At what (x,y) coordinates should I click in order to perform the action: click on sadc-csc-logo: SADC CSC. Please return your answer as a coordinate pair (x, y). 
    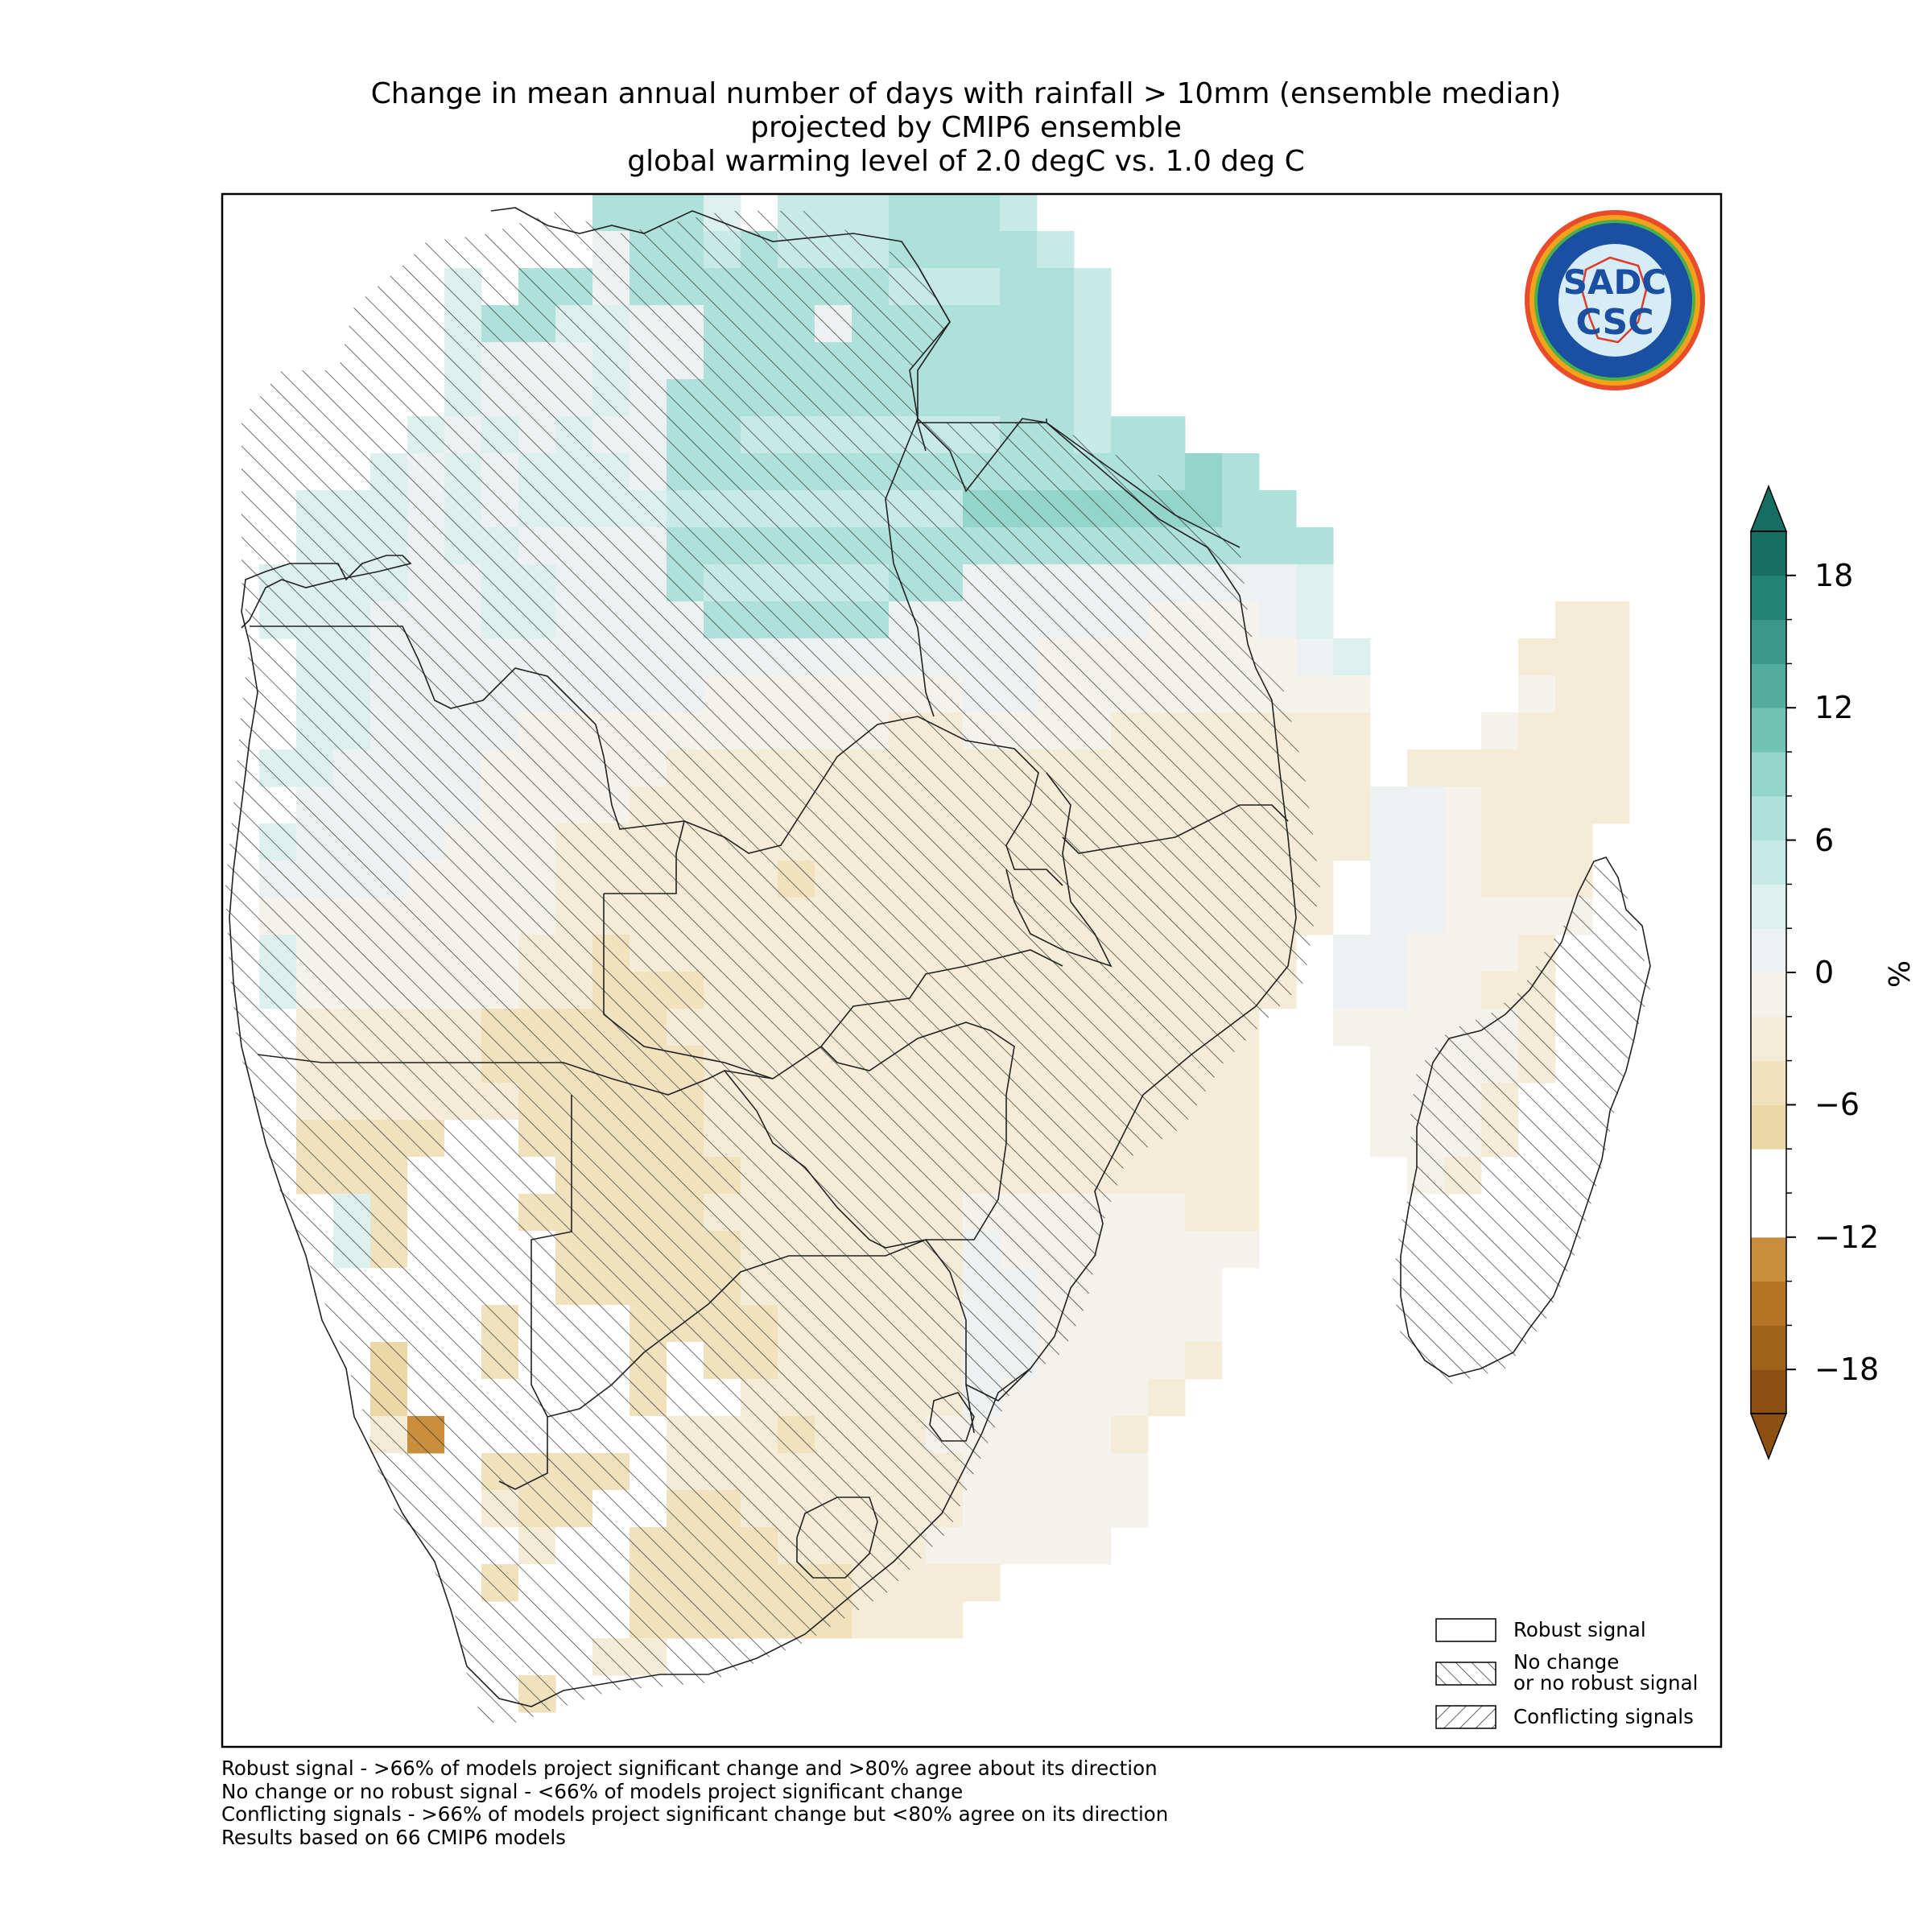
    Looking at the image, I should click on (1615, 300).